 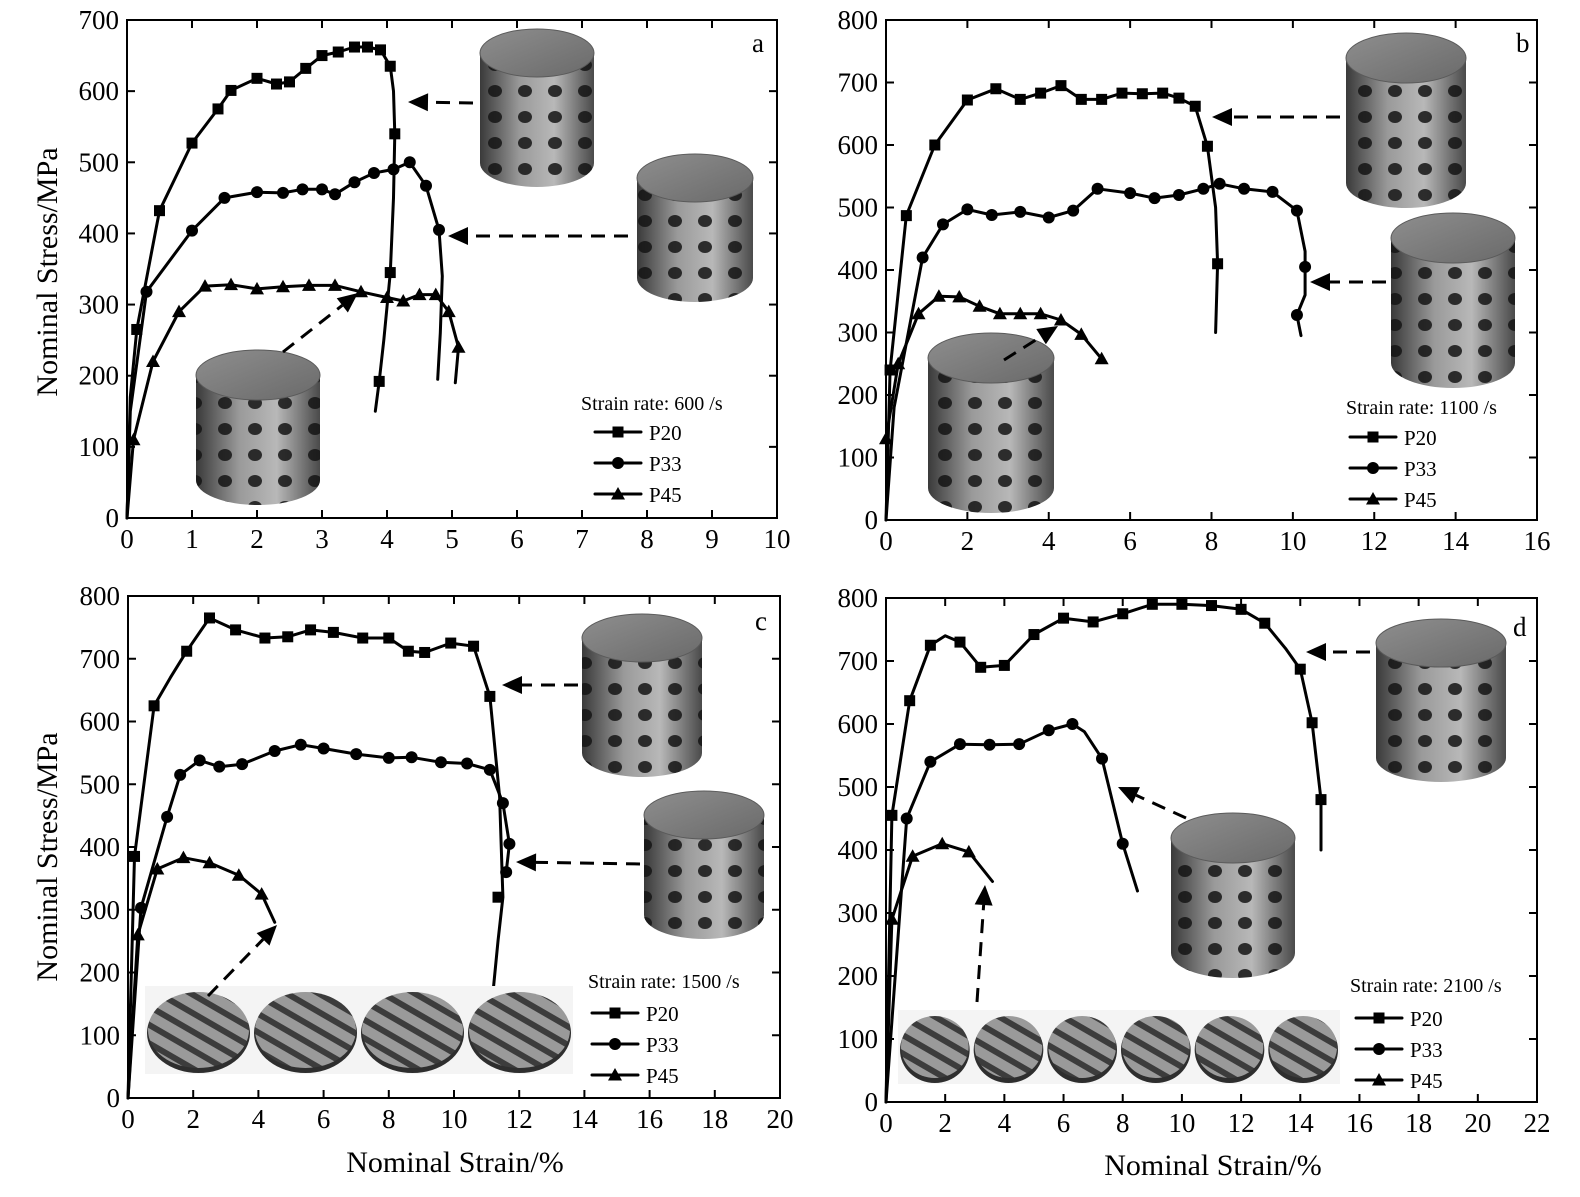 What do you see at coordinates (1049, 541) in the screenshot?
I see `x-tick-label-b: 4` at bounding box center [1049, 541].